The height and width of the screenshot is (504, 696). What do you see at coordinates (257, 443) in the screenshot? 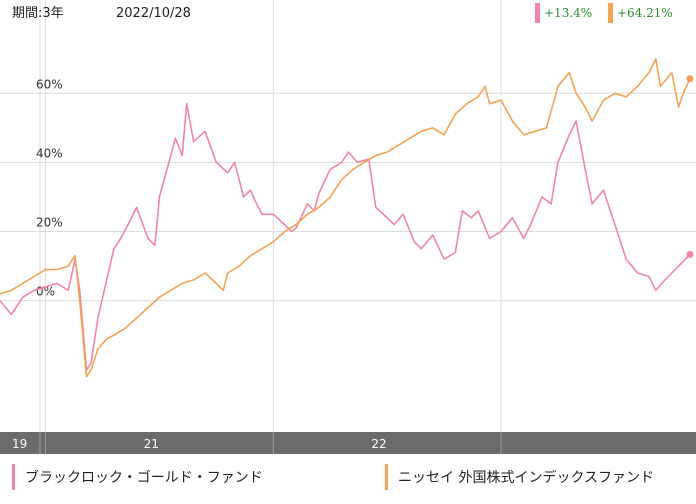
I see `x-tick-layer: 19202122` at bounding box center [257, 443].